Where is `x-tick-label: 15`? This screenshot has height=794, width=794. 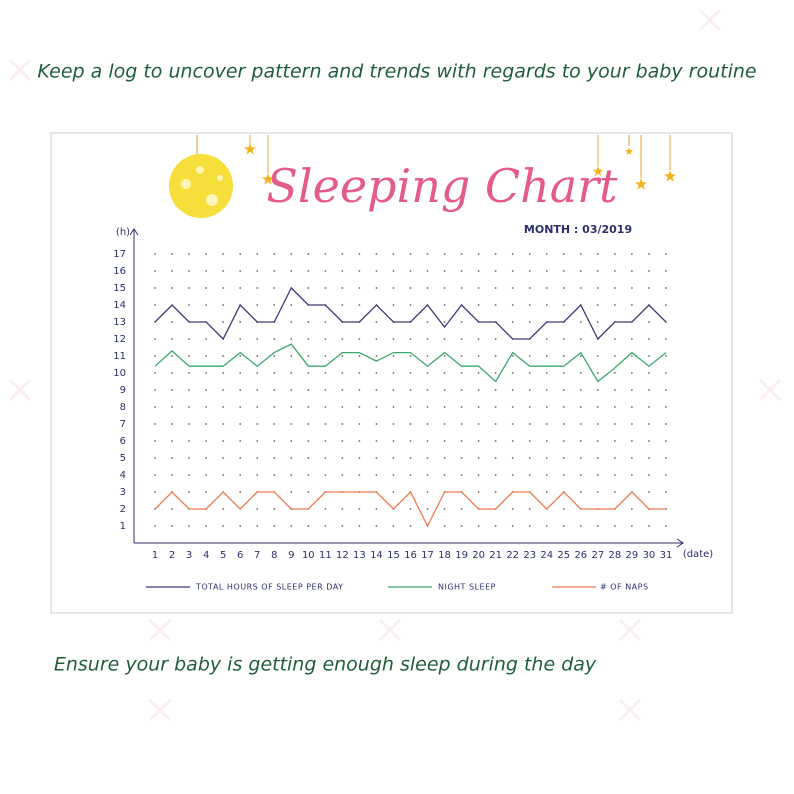 x-tick-label: 15 is located at coordinates (393, 555).